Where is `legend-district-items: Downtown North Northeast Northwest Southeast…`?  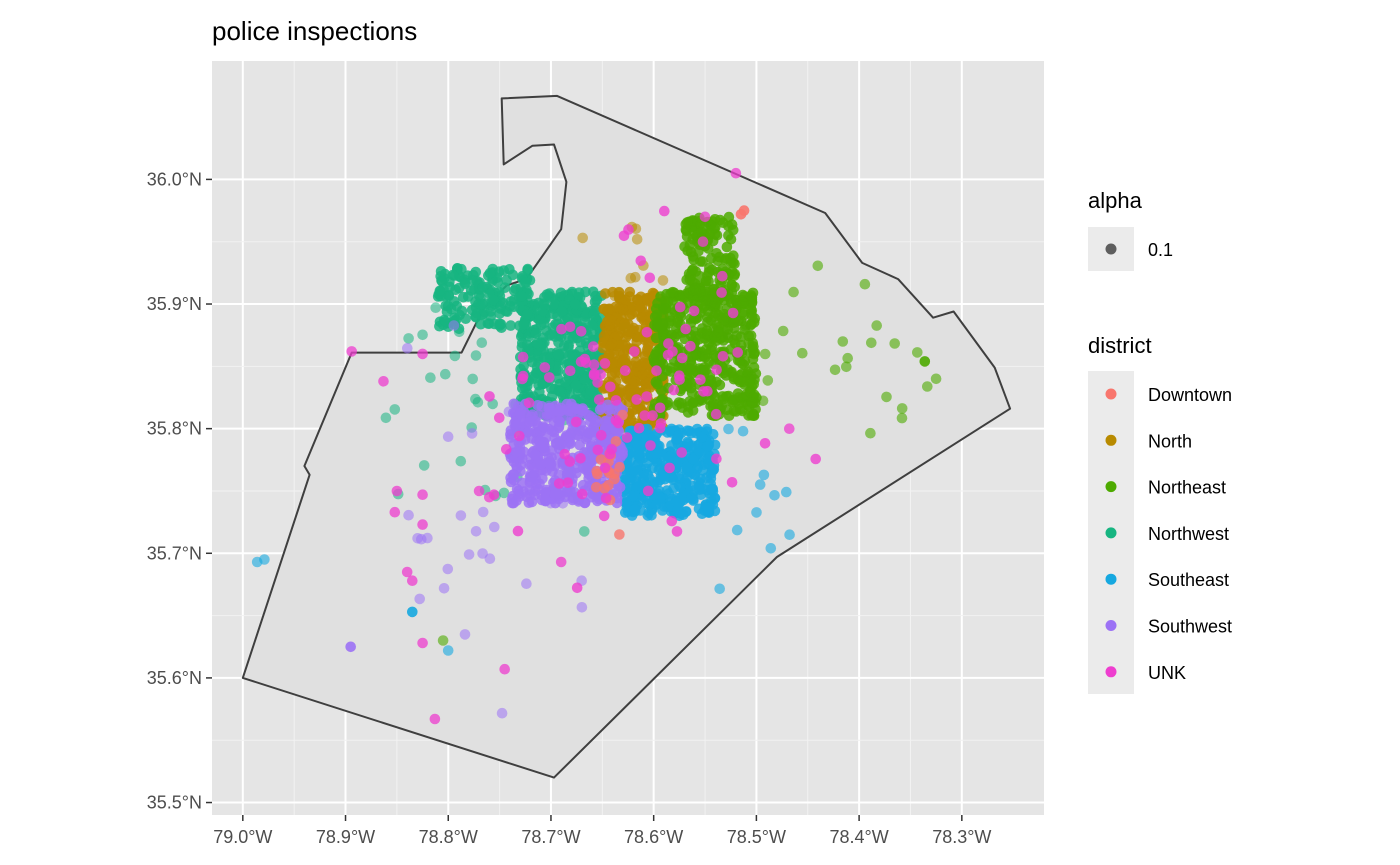
legend-district-items: Downtown North Northeast Northwest Southeast… is located at coordinates (1168, 534).